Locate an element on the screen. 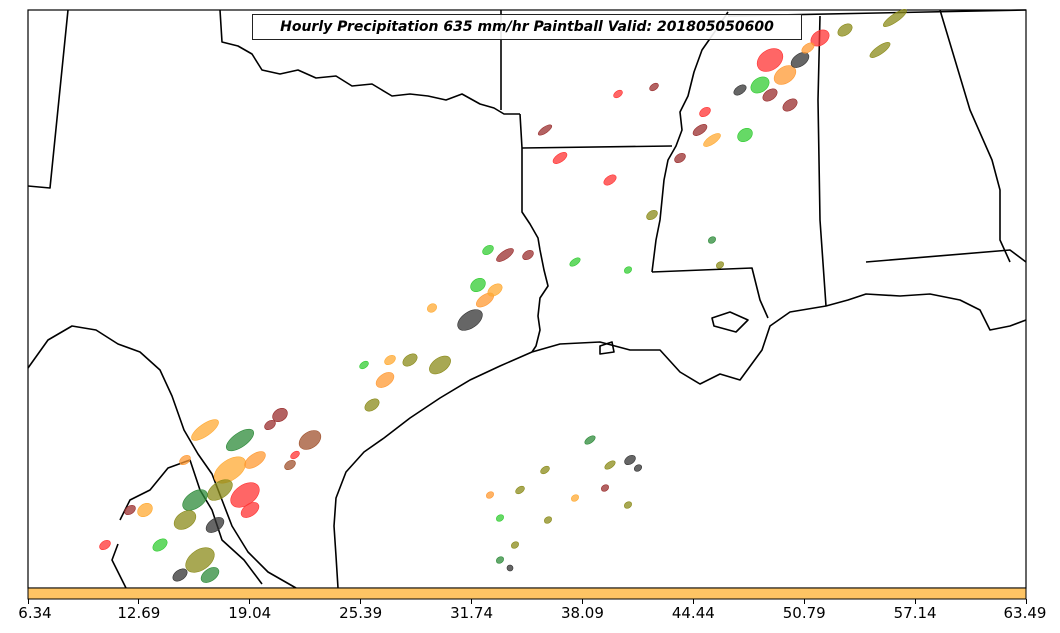 The width and height of the screenshot is (1060, 633). rio-grande-border is located at coordinates (162, 457).